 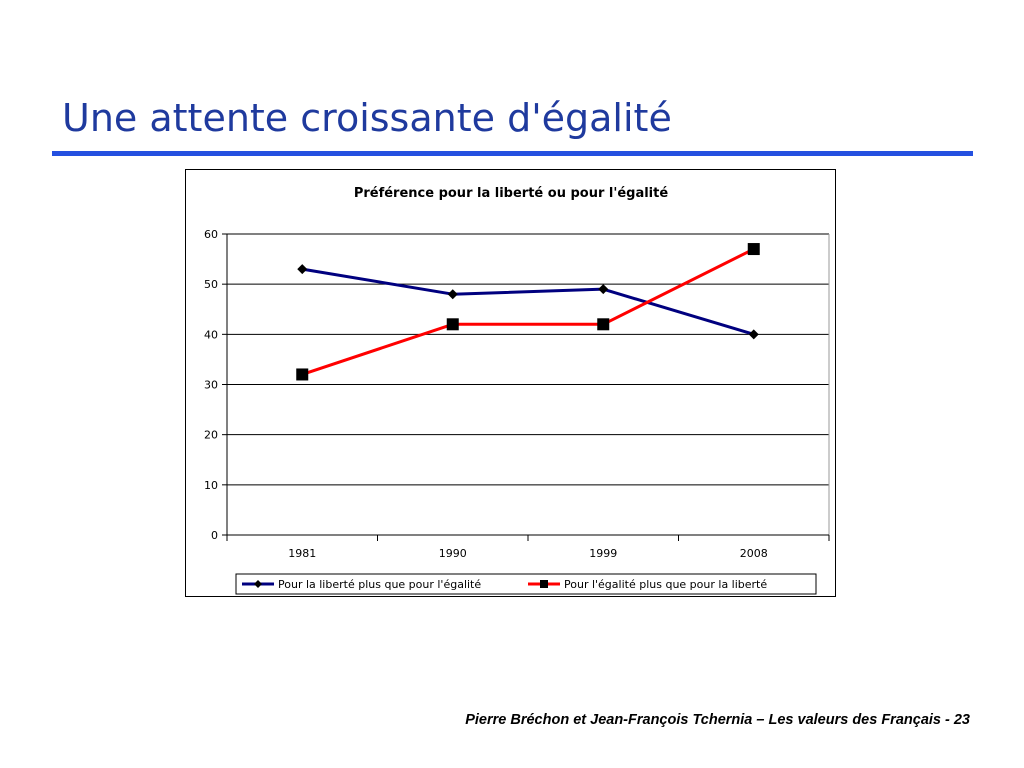 I want to click on legend-label-1: Pour la liberté plus que pour l'égalité, so click(x=379, y=584).